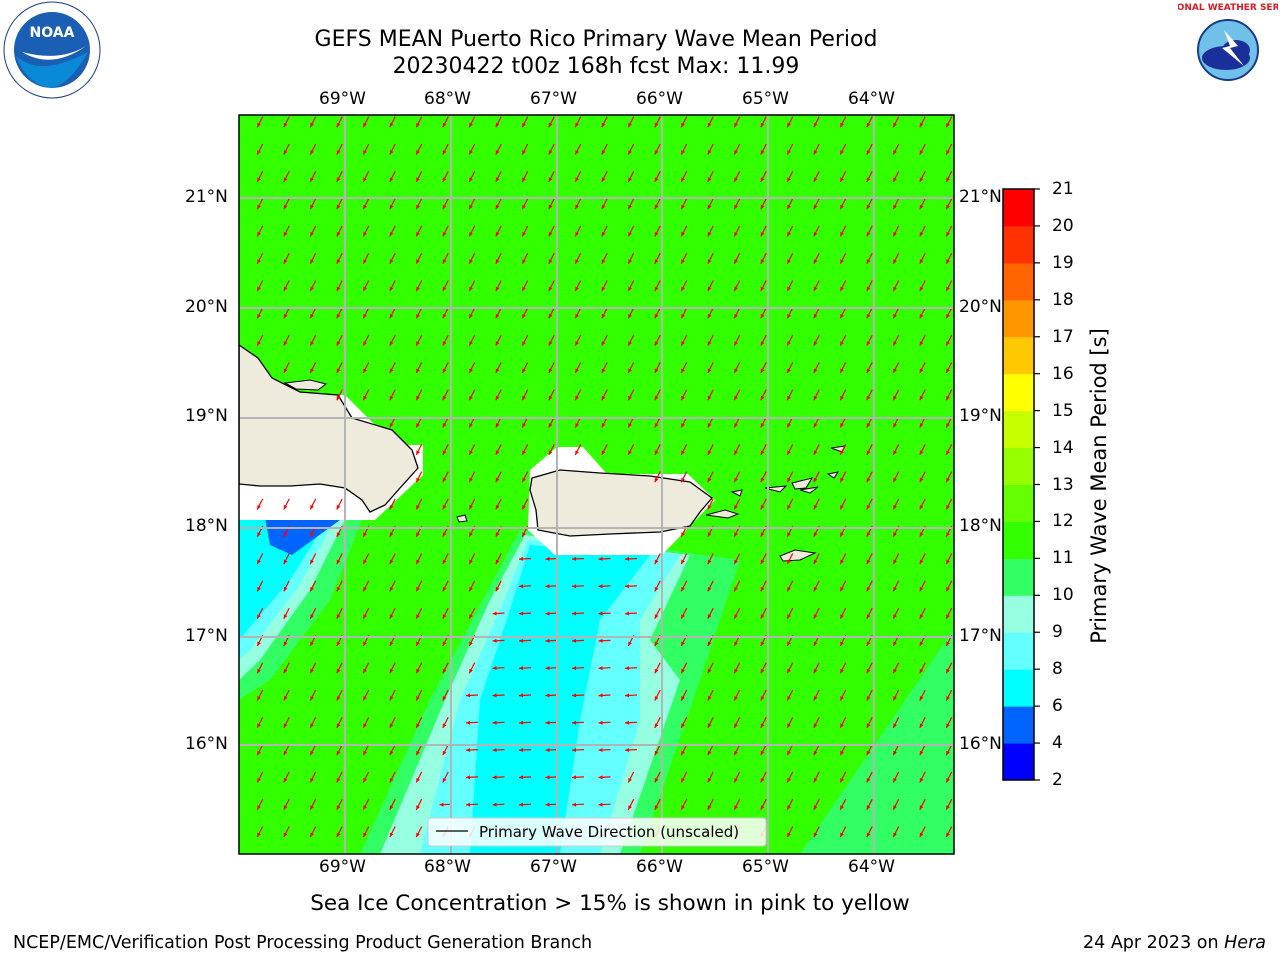 The width and height of the screenshot is (1280, 960). I want to click on lat-label-left-21n: 21°N, so click(206, 197).